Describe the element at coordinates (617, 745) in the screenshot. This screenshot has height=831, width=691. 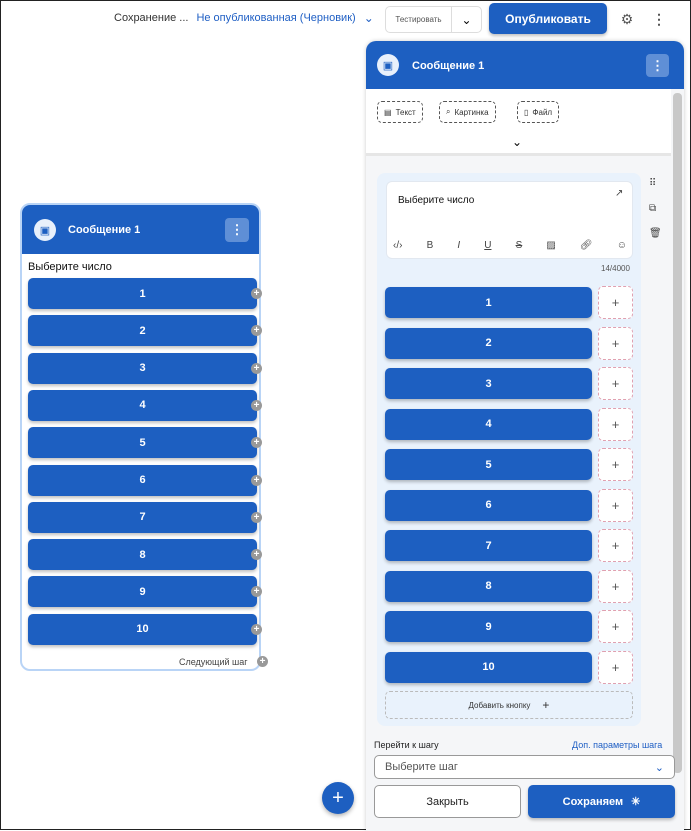
I see `extra-params-link: Доп. параметры шага` at that location.